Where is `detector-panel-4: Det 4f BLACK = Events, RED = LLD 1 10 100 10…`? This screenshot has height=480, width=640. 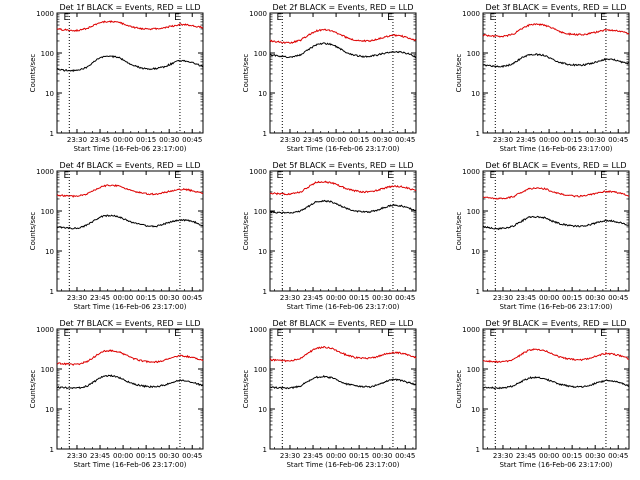
detector-panel-4: Det 4f BLACK = Events, RED = LLD 1 10 100 10… is located at coordinates (116, 236).